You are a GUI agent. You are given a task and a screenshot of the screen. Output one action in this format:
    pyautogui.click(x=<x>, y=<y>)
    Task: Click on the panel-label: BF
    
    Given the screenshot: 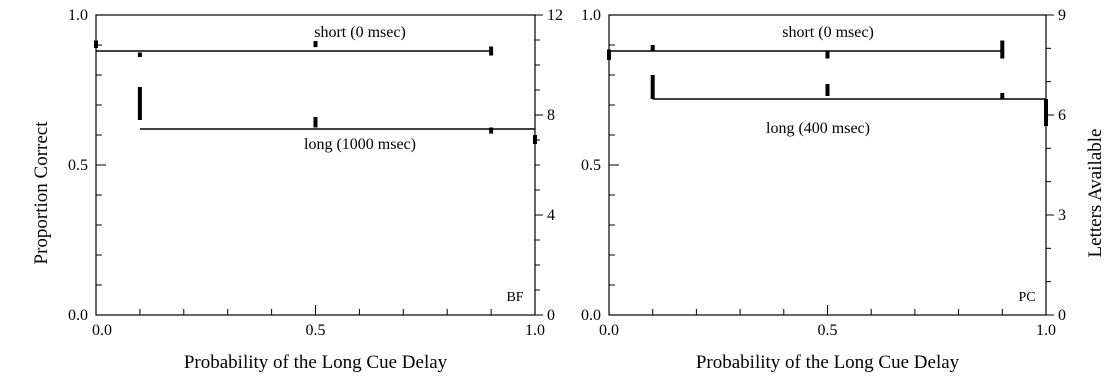 What is the action you would take?
    pyautogui.click(x=514, y=297)
    